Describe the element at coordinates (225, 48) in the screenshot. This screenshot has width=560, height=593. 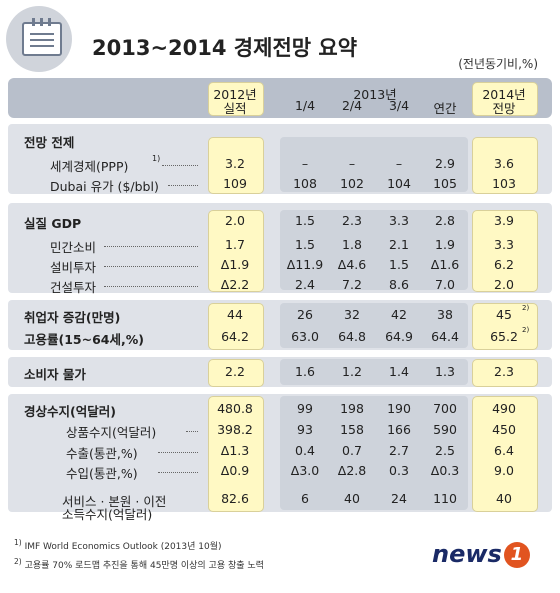
I see `page-title: 2013~2014 경제전망 요약` at that location.